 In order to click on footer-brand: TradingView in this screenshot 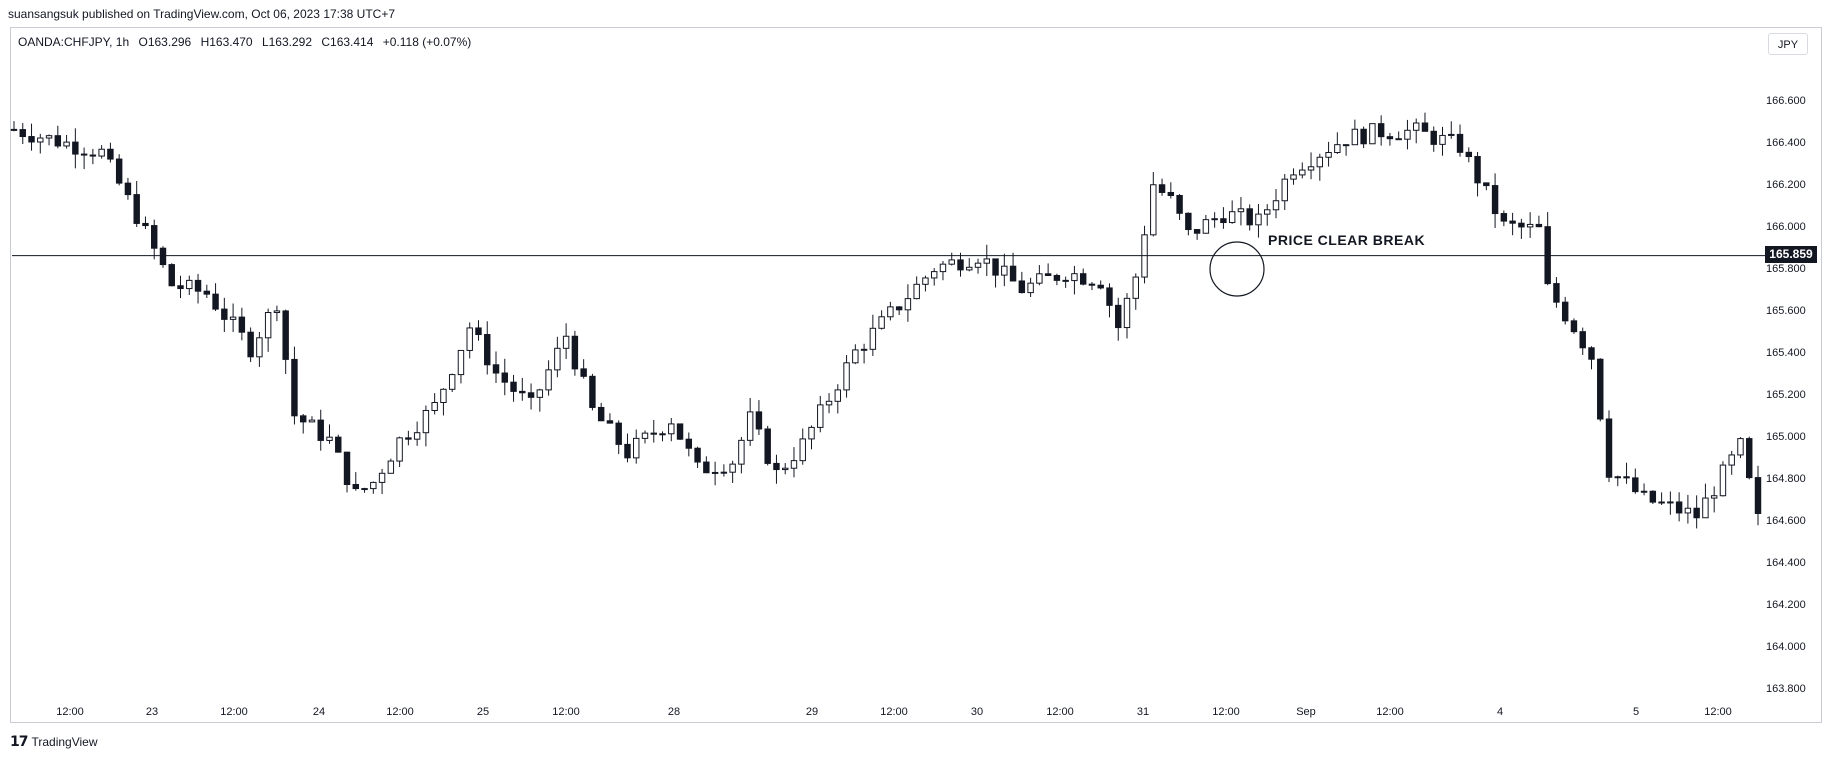, I will do `click(64, 742)`.